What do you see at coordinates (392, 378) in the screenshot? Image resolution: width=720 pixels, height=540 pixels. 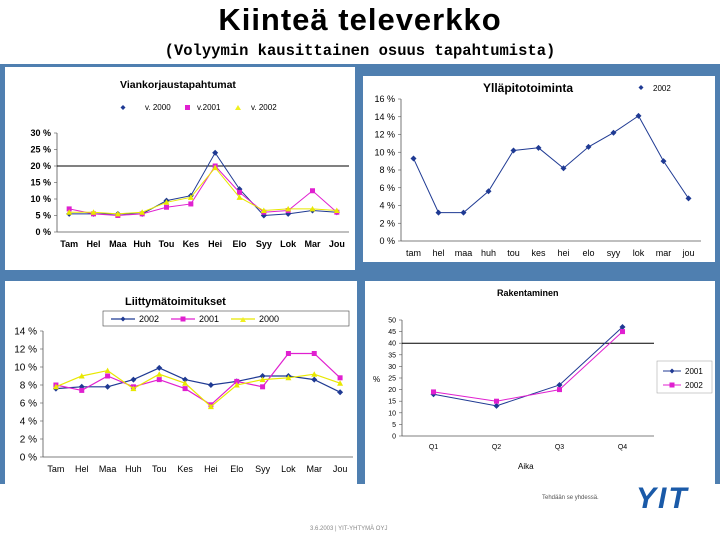 I see `y-tick-label: 25` at bounding box center [392, 378].